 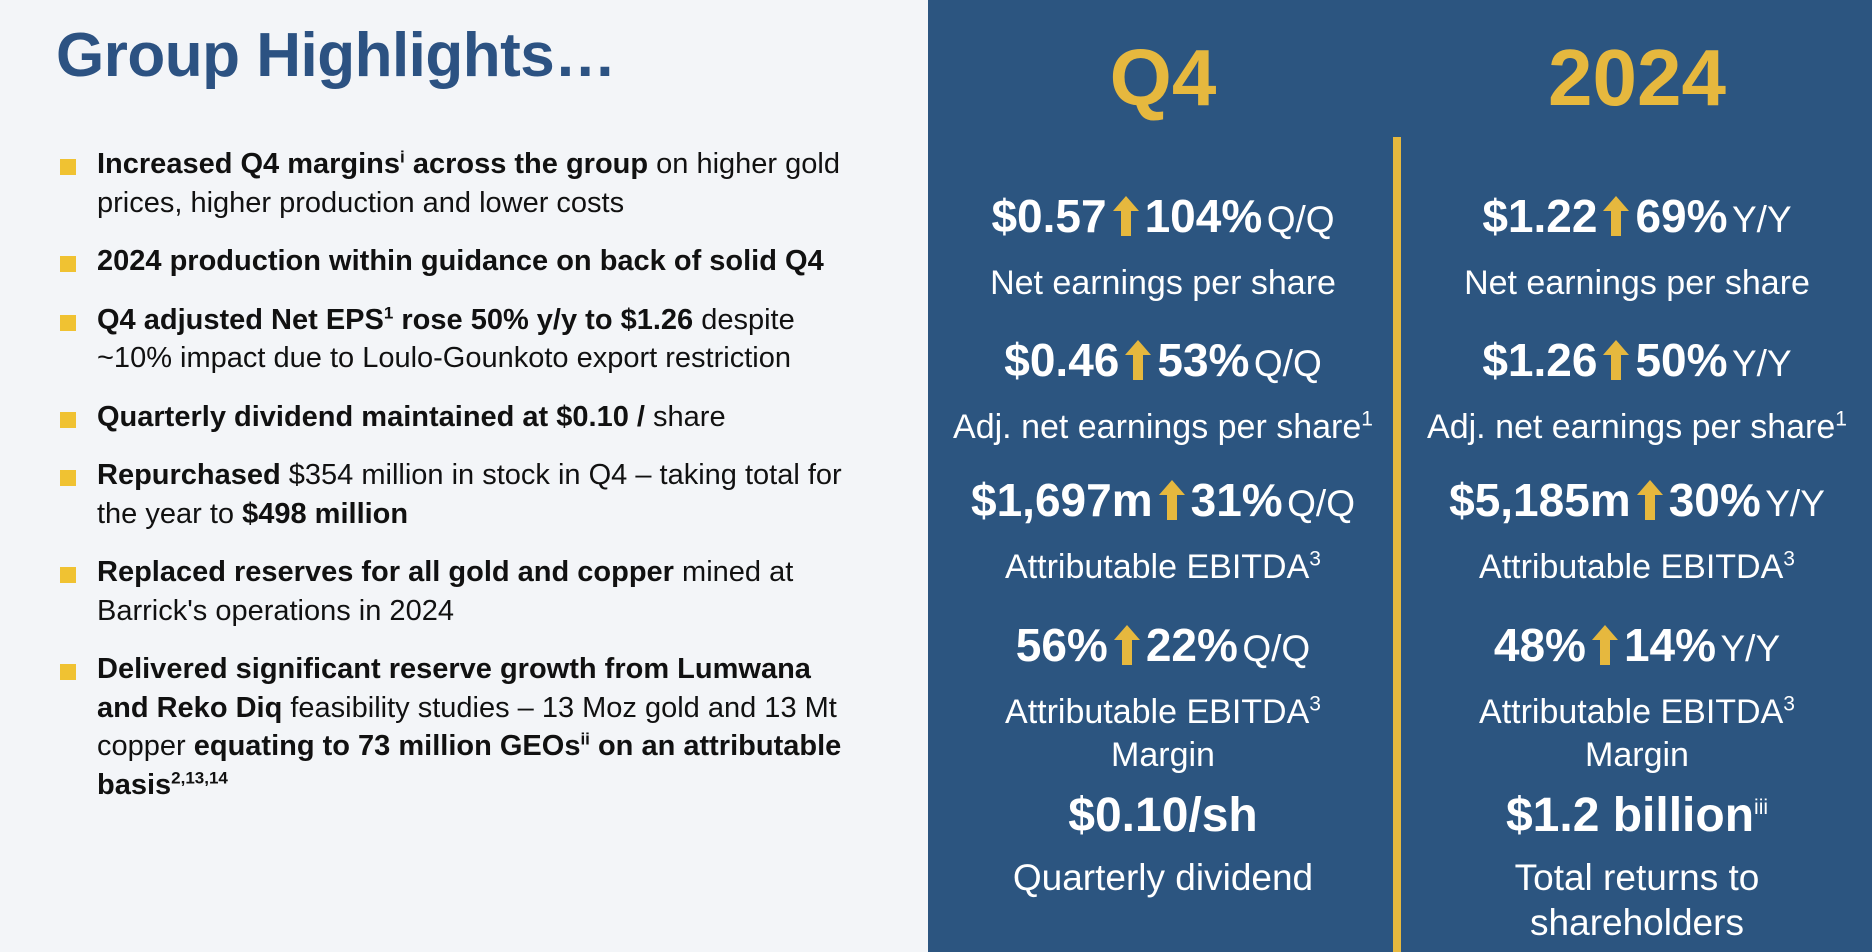 What do you see at coordinates (199, 777) in the screenshot?
I see `highlight-text: 2,13,14` at bounding box center [199, 777].